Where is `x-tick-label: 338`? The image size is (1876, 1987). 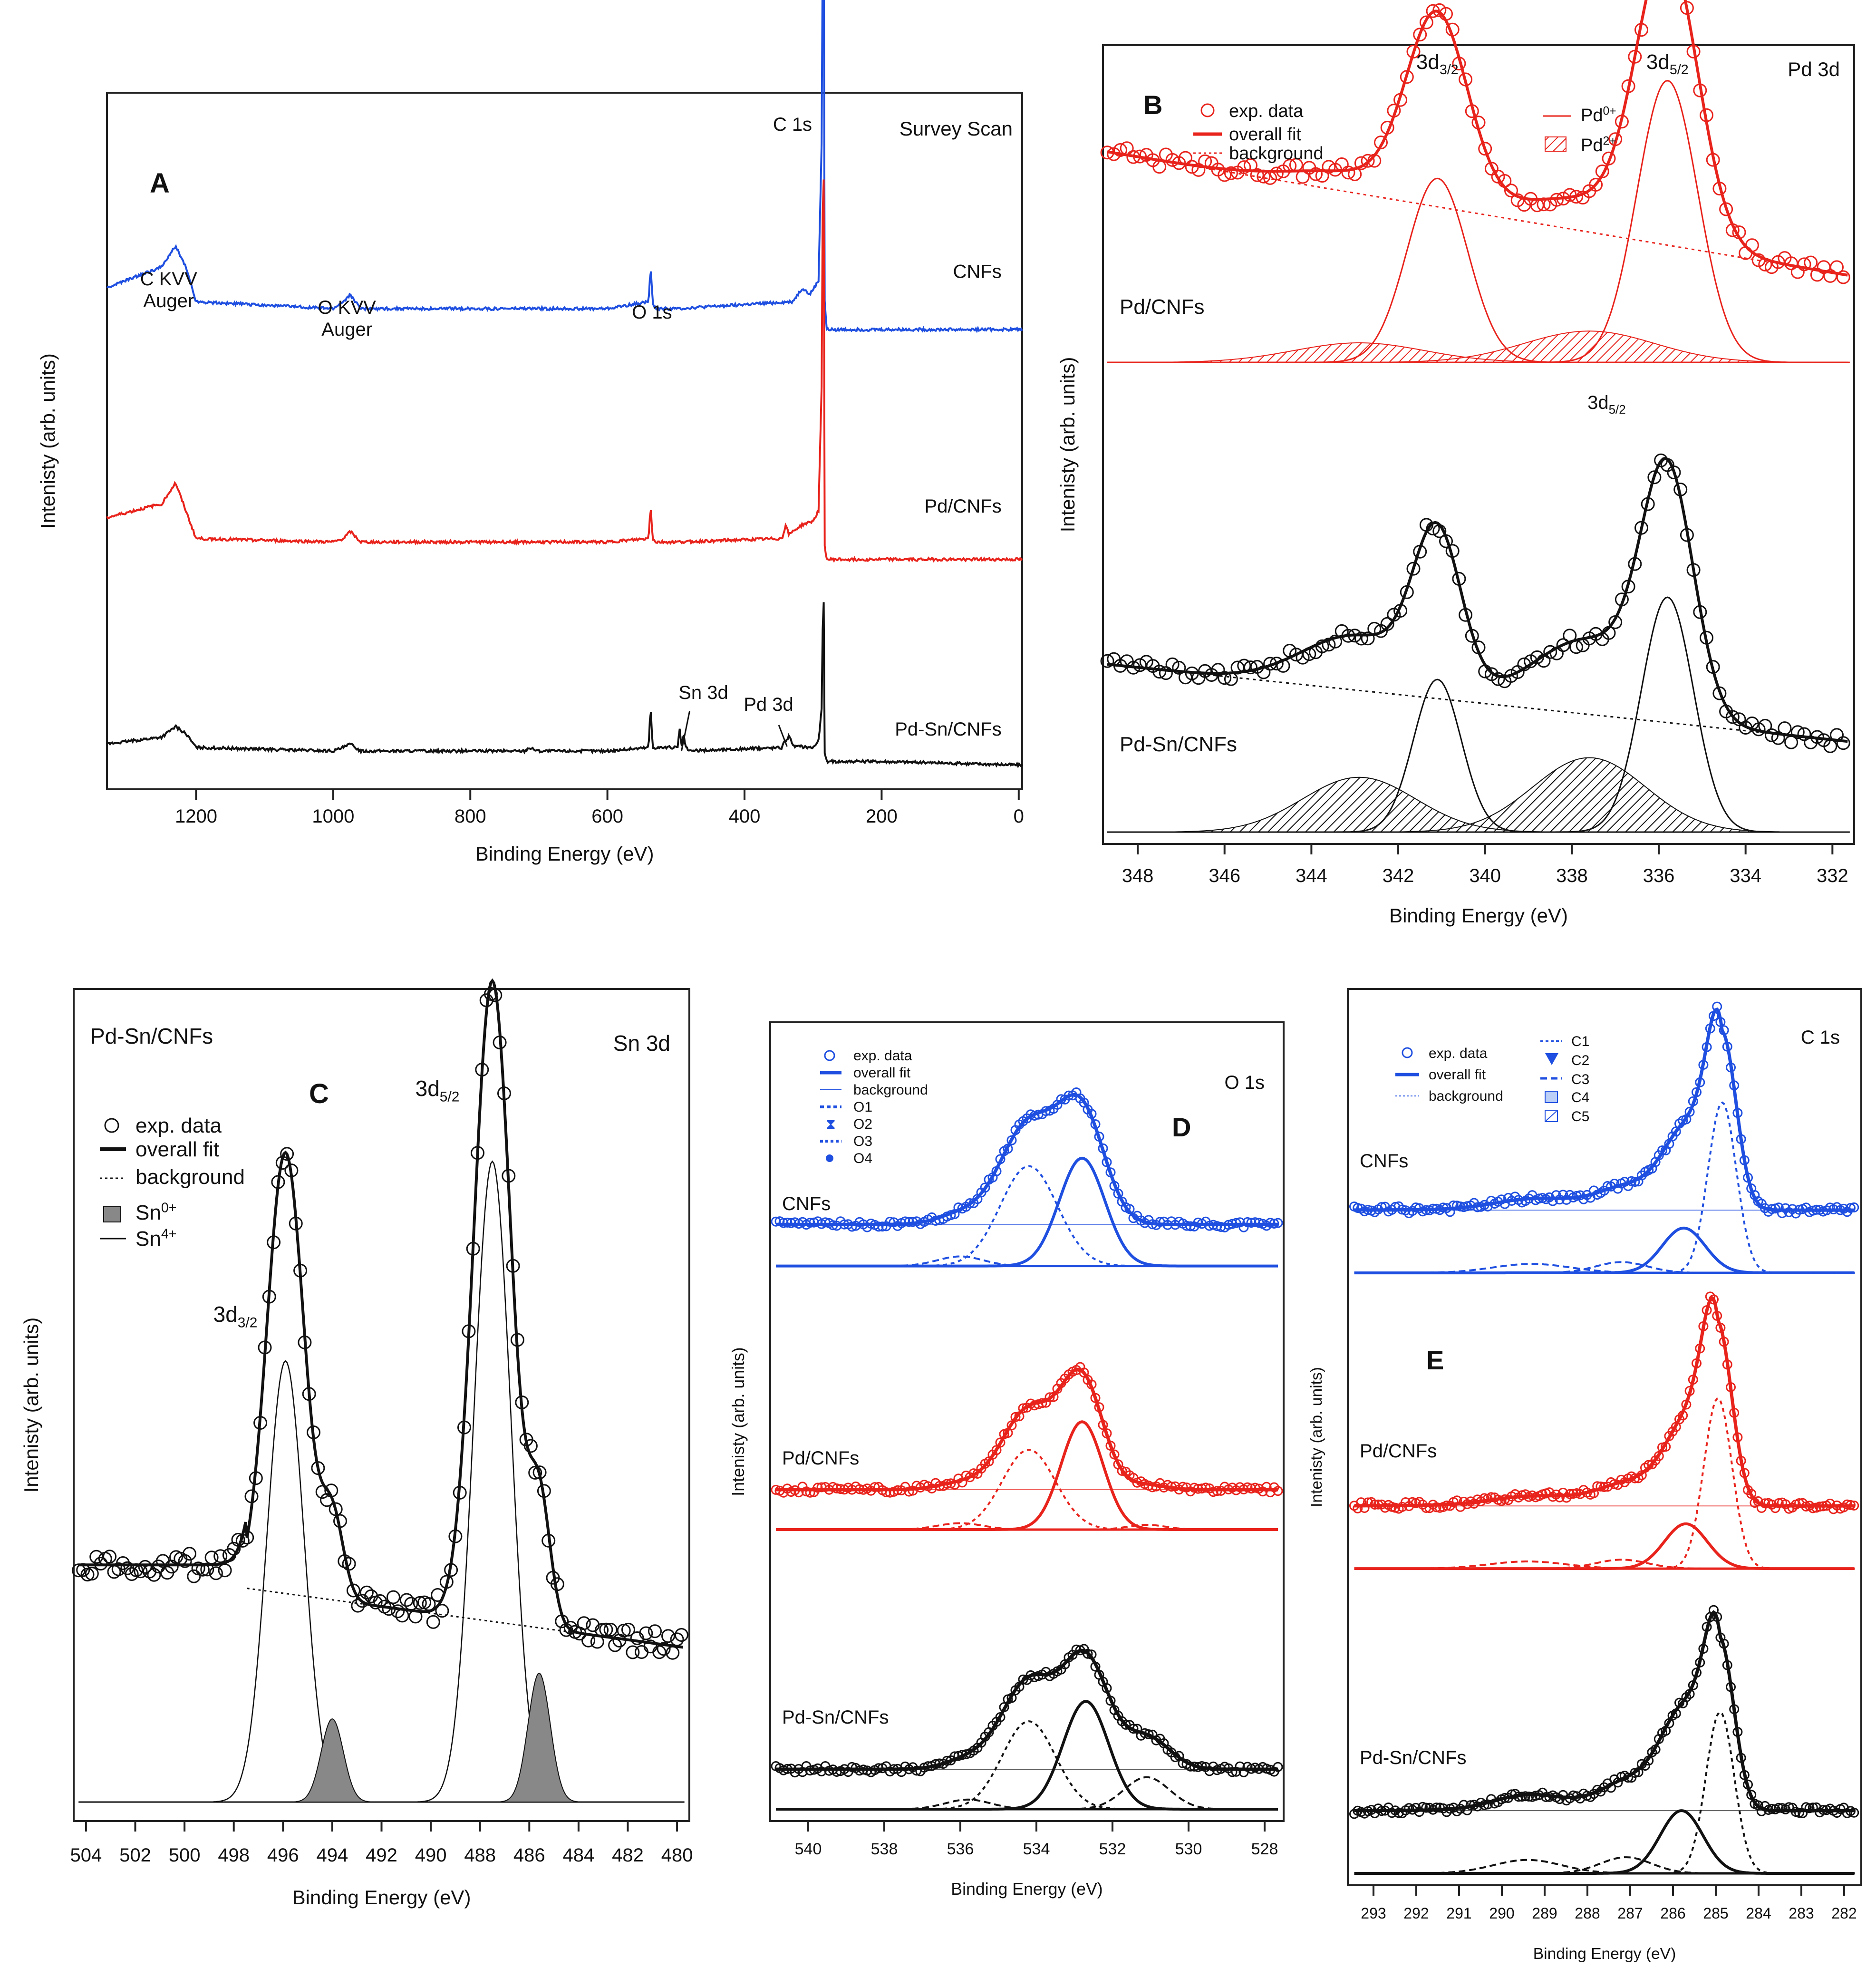 x-tick-label: 338 is located at coordinates (1572, 875).